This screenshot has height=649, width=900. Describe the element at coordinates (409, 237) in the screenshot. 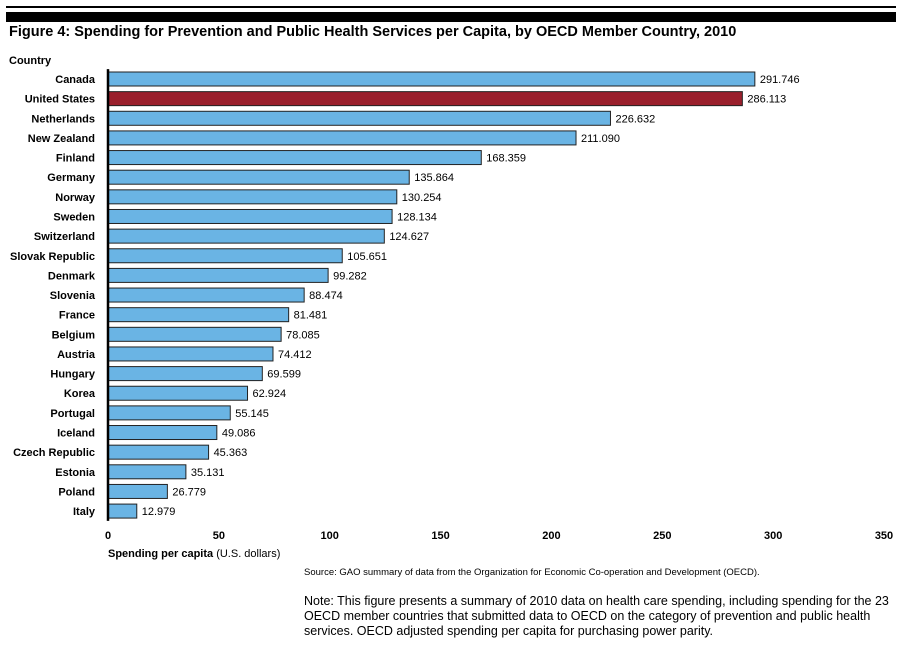

I see `data-label: 124.627` at that location.